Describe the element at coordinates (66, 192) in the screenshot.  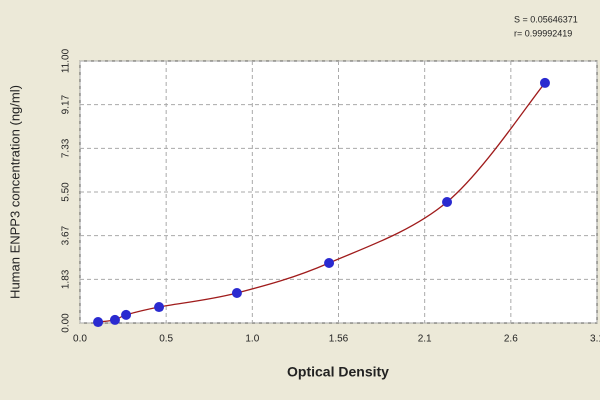
I see `y-tick-label: 5.50` at that location.